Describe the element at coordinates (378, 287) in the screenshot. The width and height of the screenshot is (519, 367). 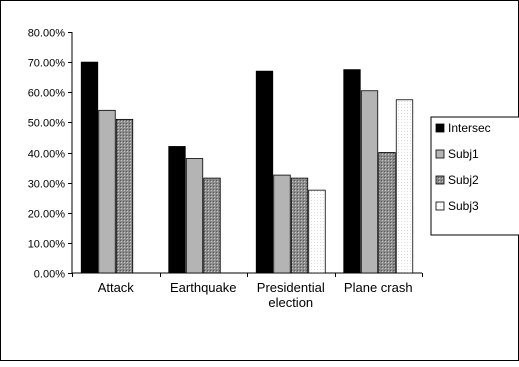
I see `x-tick-label: Plane crash` at that location.